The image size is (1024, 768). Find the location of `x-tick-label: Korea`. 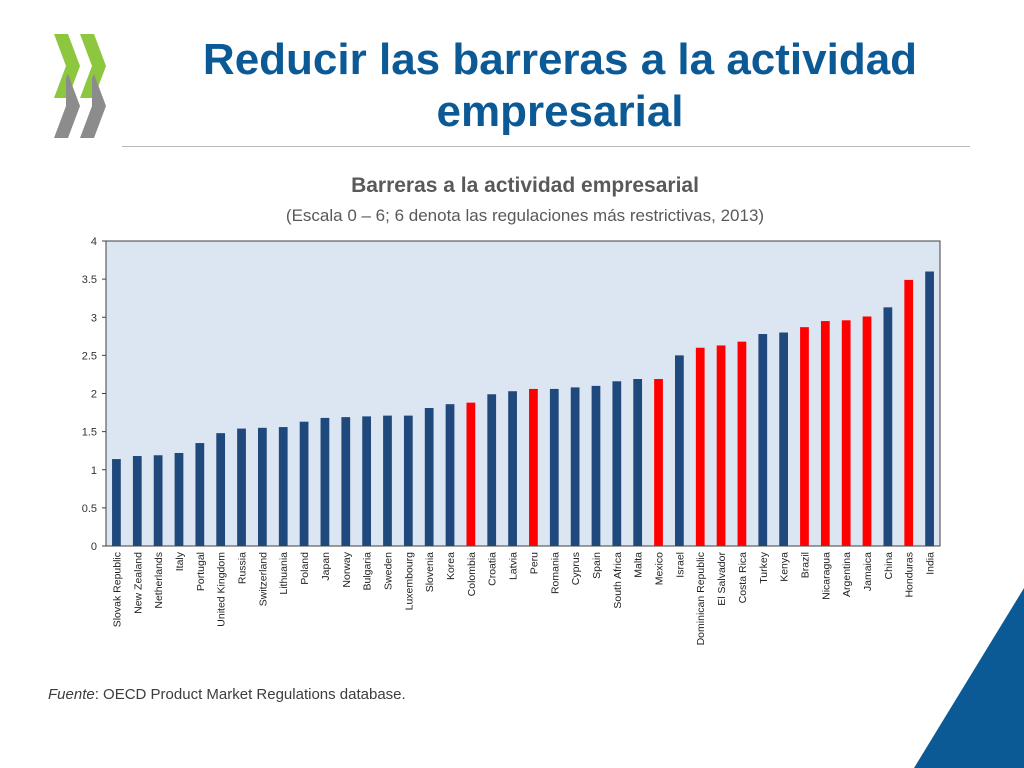

x-tick-label: Korea is located at coordinates (451, 566).